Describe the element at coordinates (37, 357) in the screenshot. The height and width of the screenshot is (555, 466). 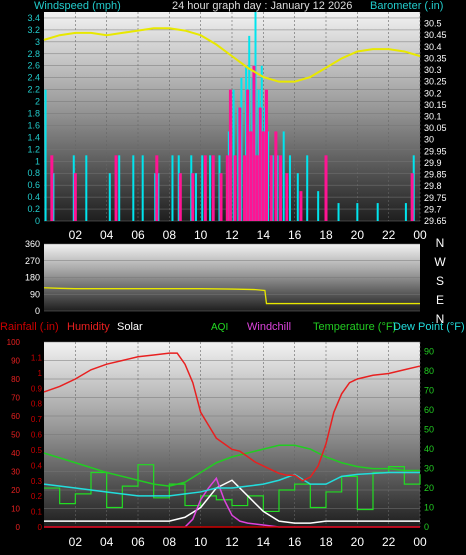
I see `rainfall-tick-label: 1.1` at that location.